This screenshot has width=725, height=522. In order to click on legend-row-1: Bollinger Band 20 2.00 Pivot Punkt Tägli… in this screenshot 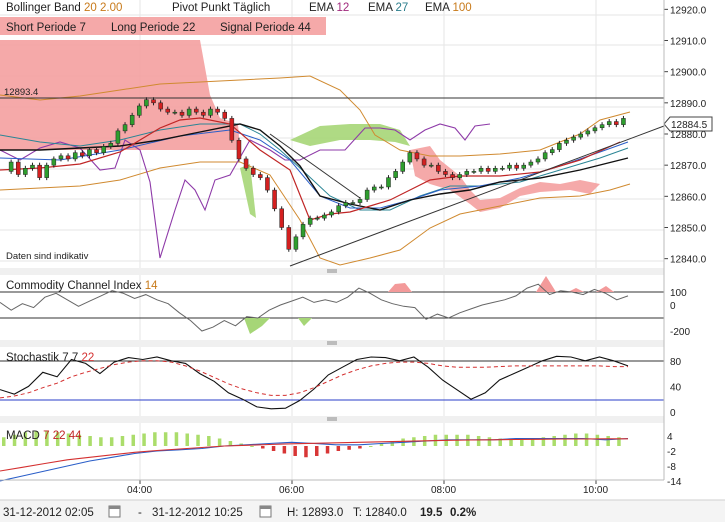, I will do `click(239, 8)`.